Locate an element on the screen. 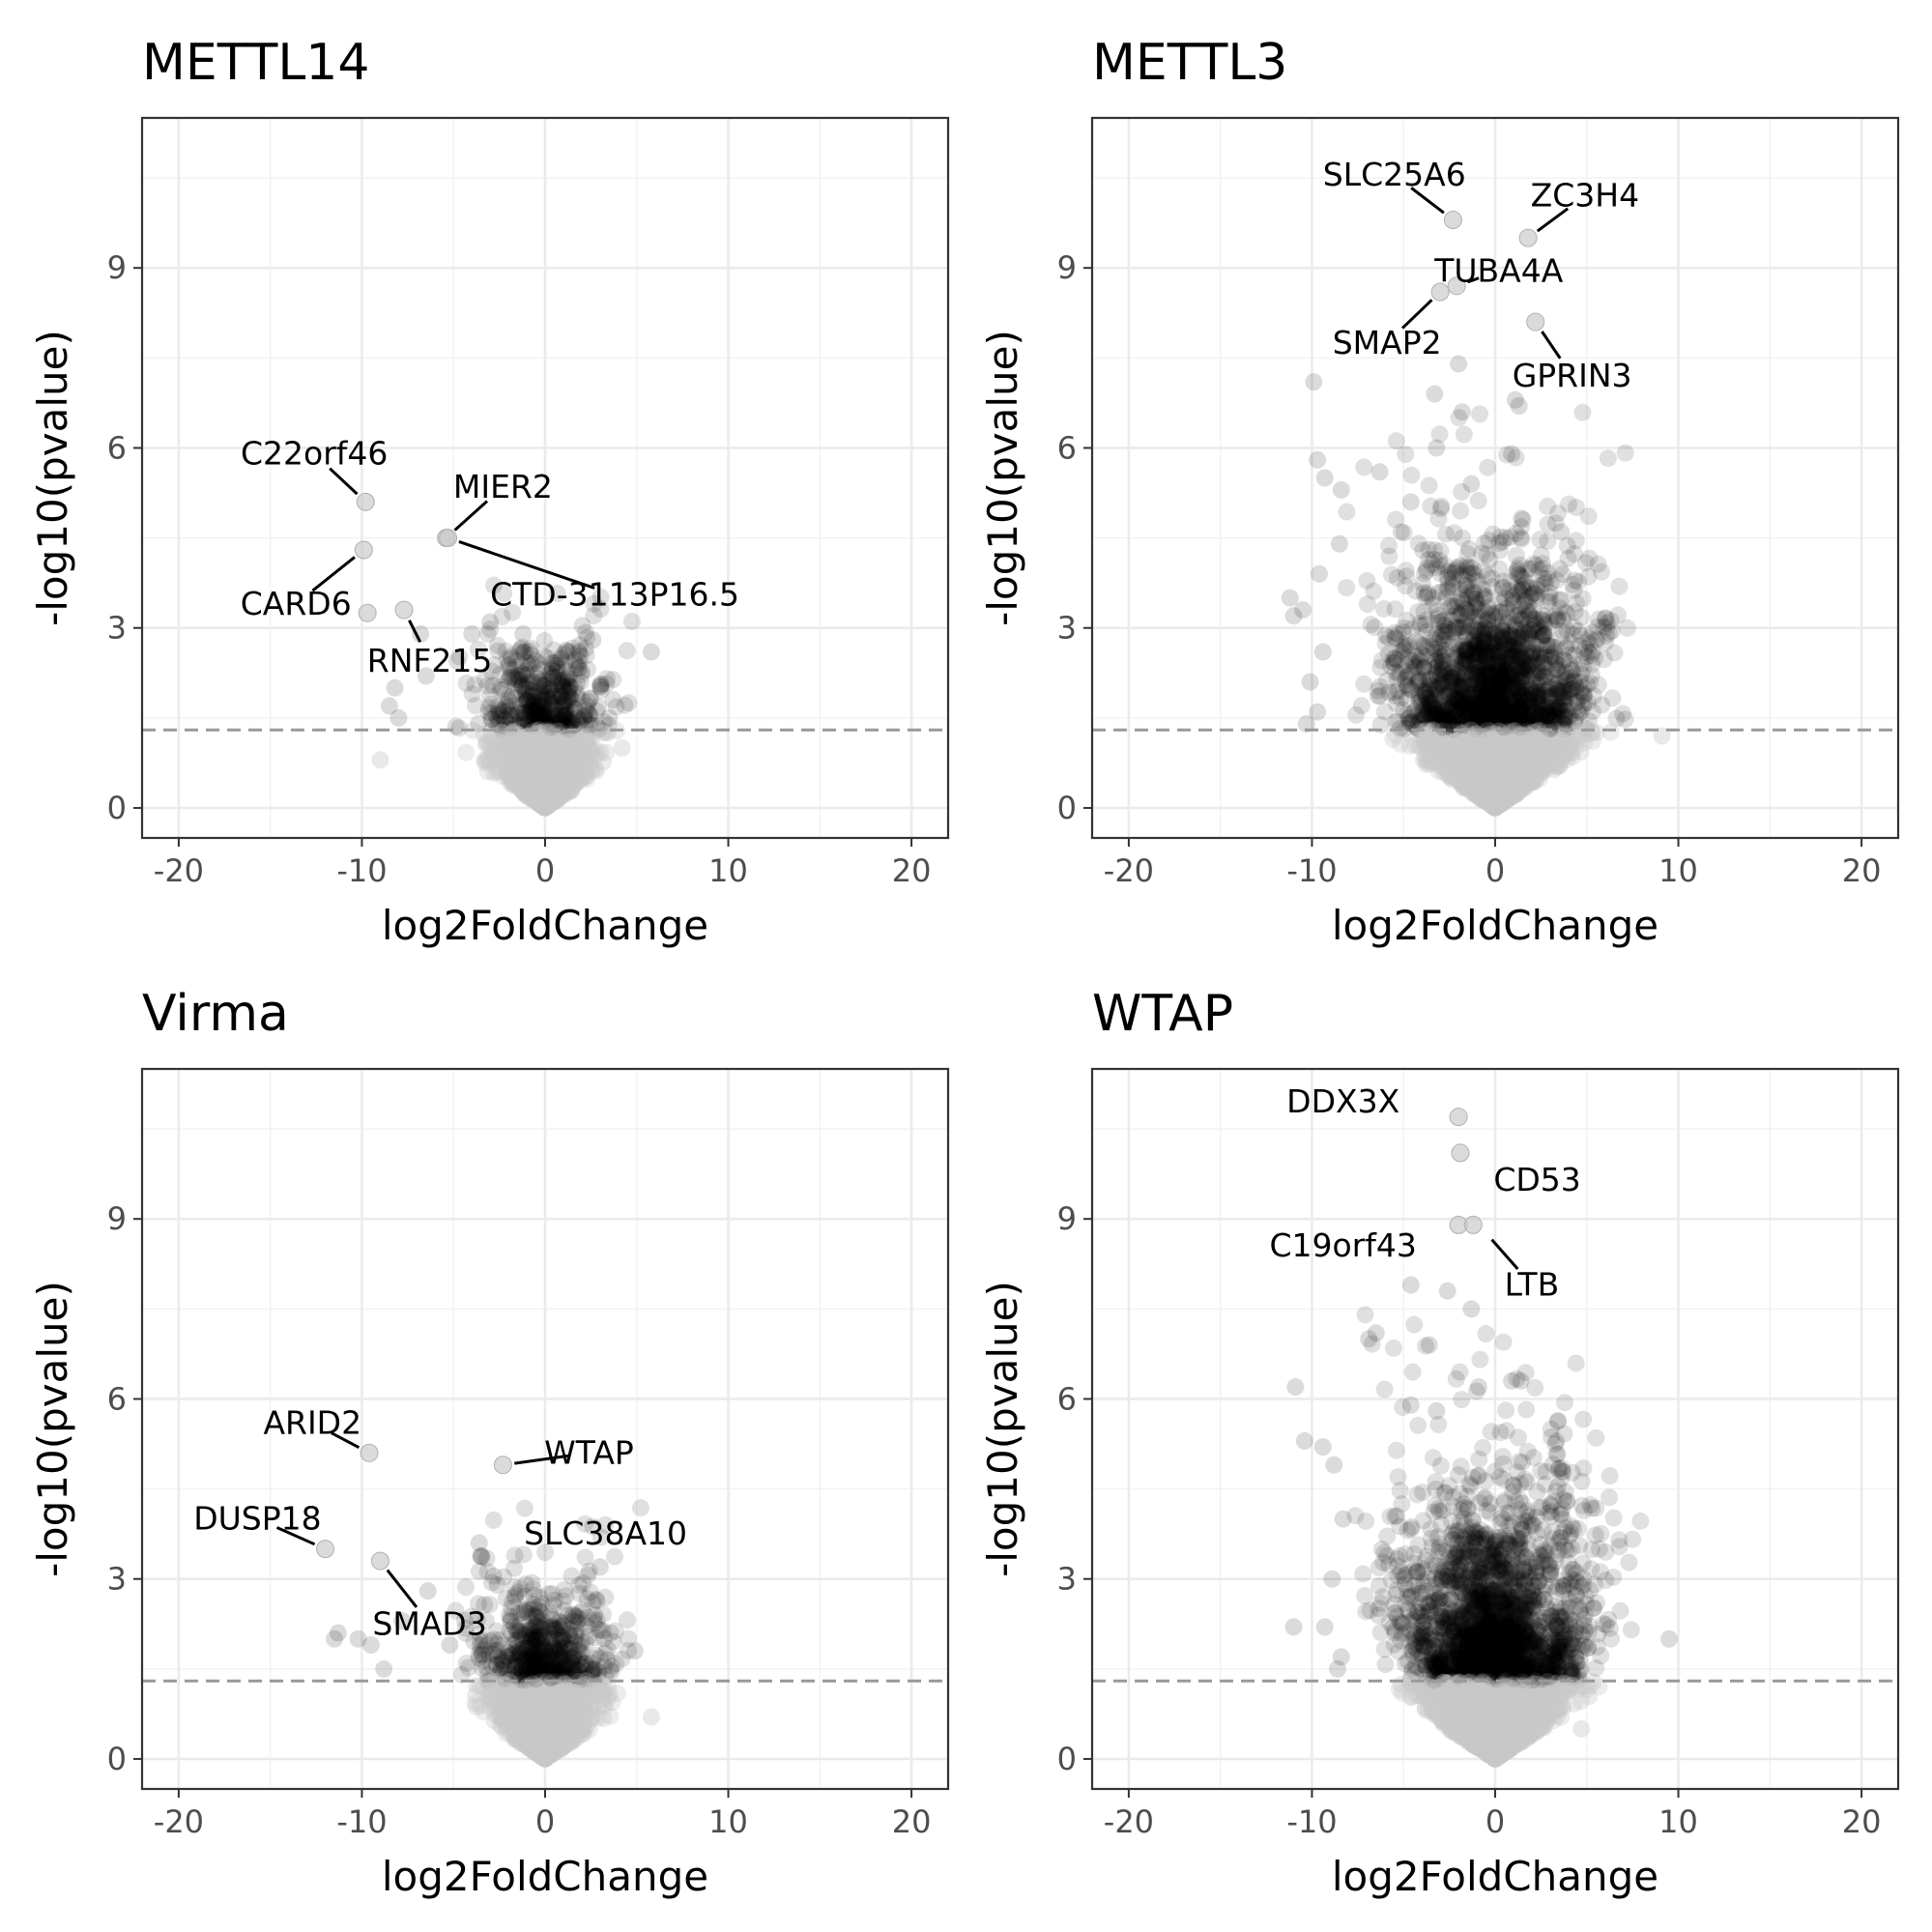  highlighted-gene-point is located at coordinates (367, 612).